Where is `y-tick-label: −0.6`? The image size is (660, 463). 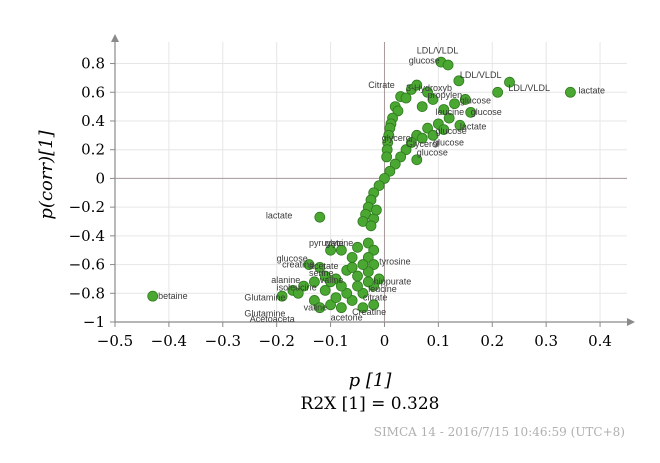
y-tick-label: −0.6 is located at coordinates (87, 265).